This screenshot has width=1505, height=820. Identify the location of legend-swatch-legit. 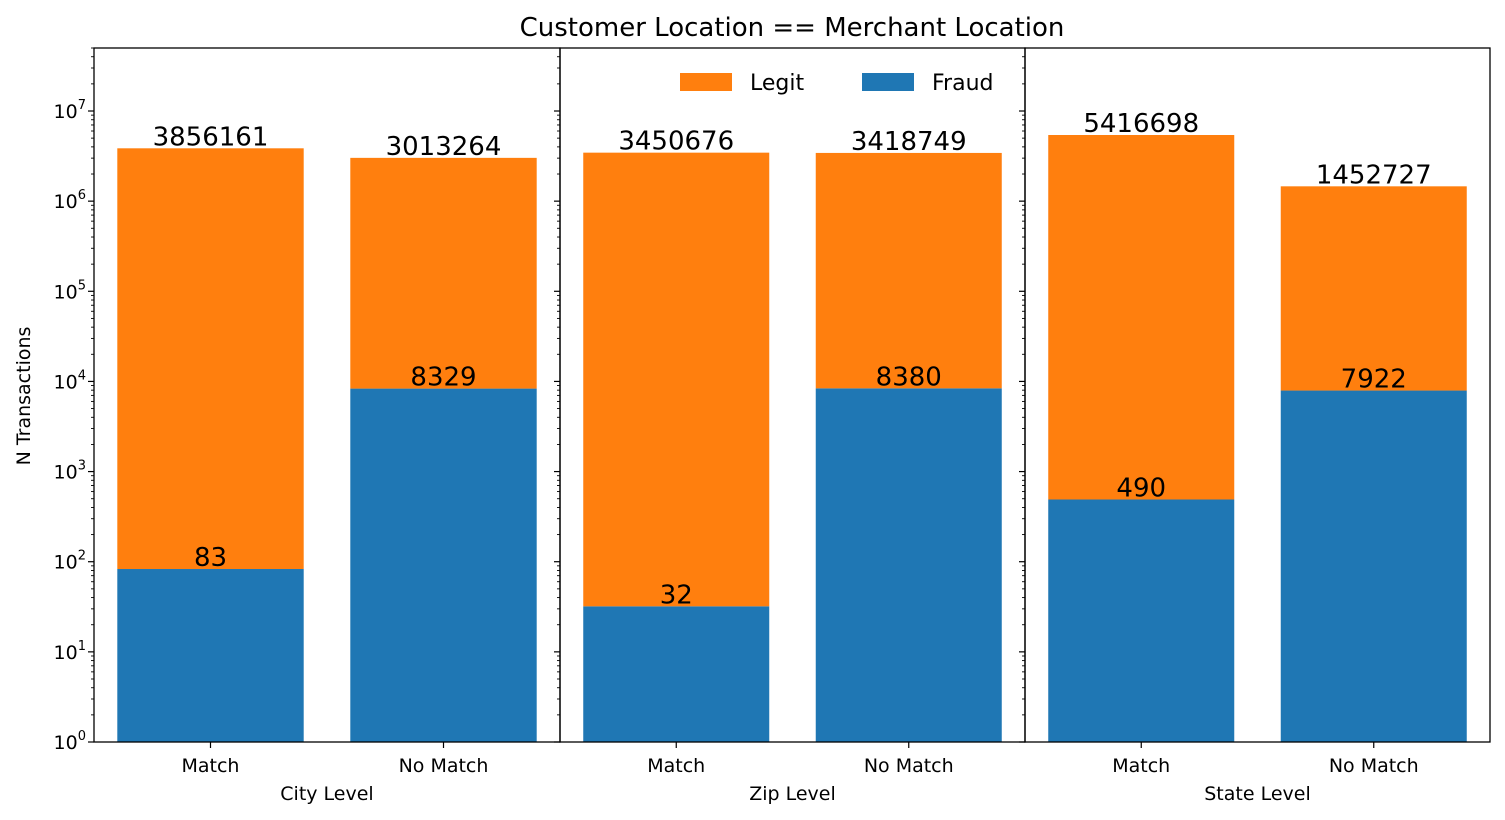
(706, 82).